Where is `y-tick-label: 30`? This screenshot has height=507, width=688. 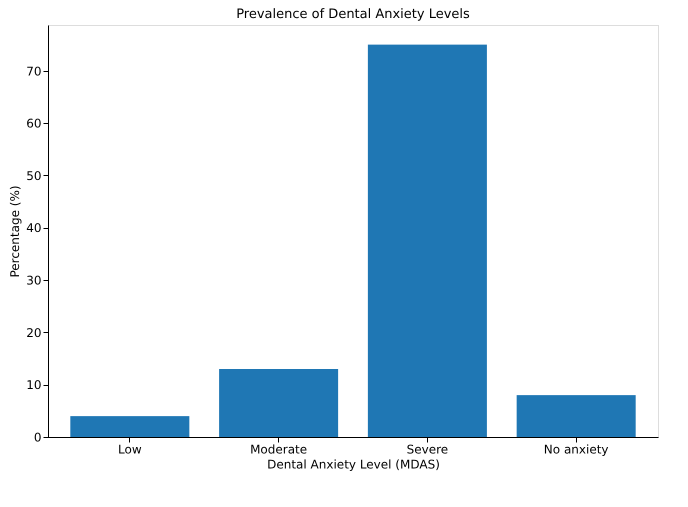 y-tick-label: 30 is located at coordinates (34, 281).